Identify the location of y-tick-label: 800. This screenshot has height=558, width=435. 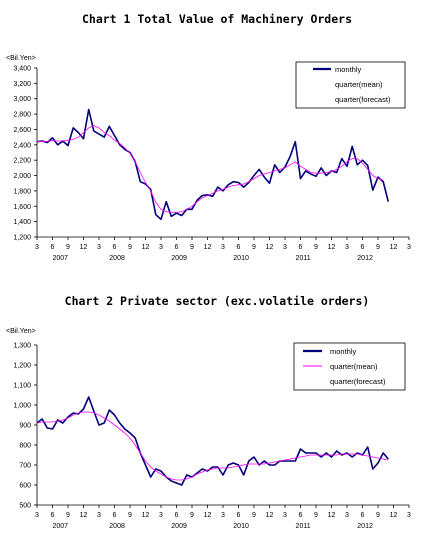
(25, 446).